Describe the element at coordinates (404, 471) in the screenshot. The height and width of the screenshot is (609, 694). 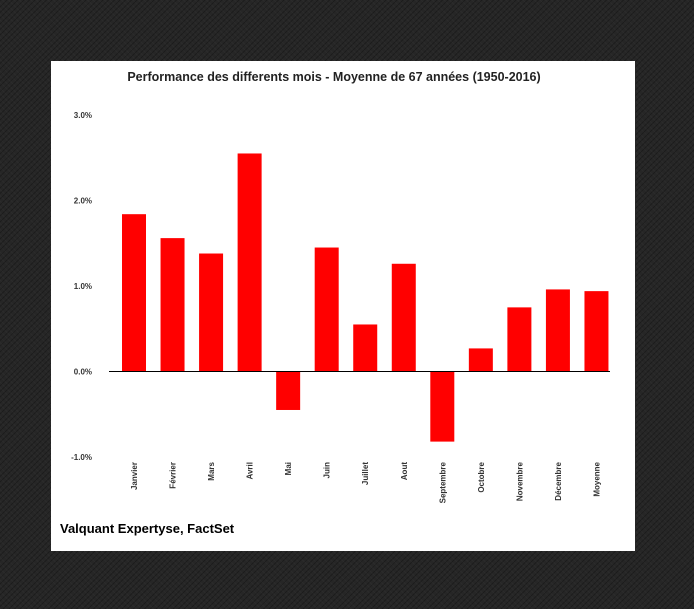
I see `category-label: Aout` at that location.